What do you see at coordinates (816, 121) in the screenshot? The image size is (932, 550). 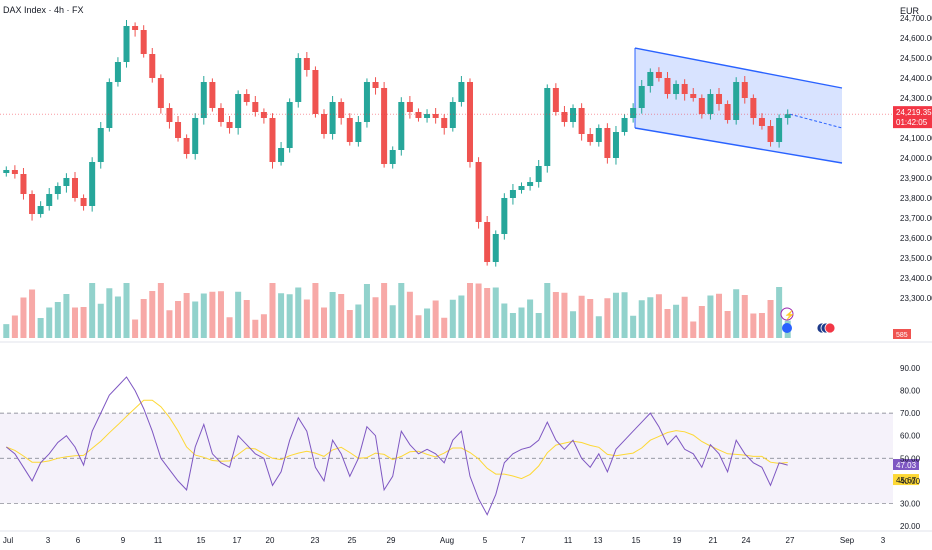 I see `channel-midline` at bounding box center [816, 121].